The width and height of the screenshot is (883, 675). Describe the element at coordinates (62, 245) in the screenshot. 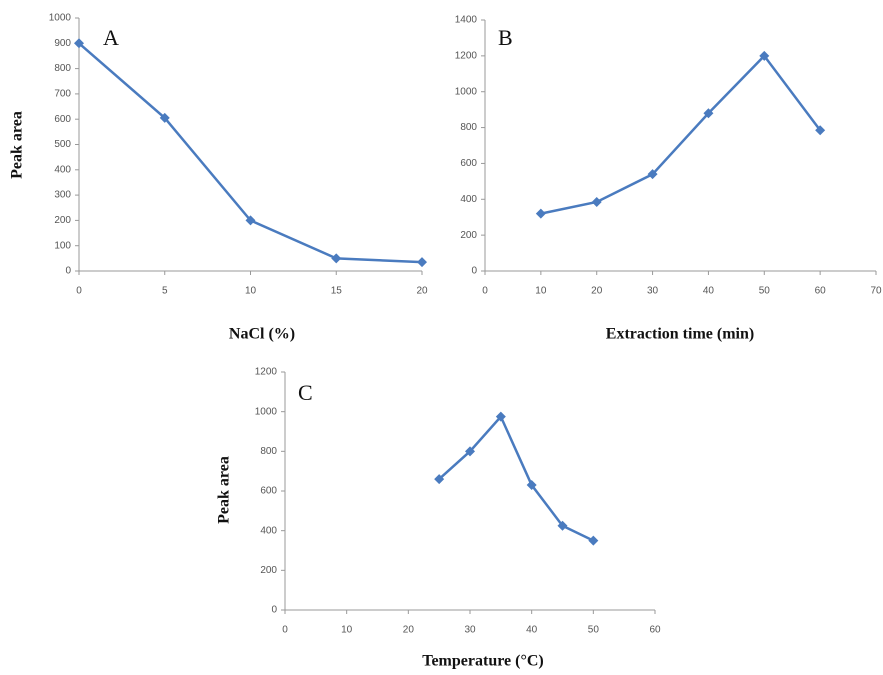

I see `y-tick-label: 100` at that location.